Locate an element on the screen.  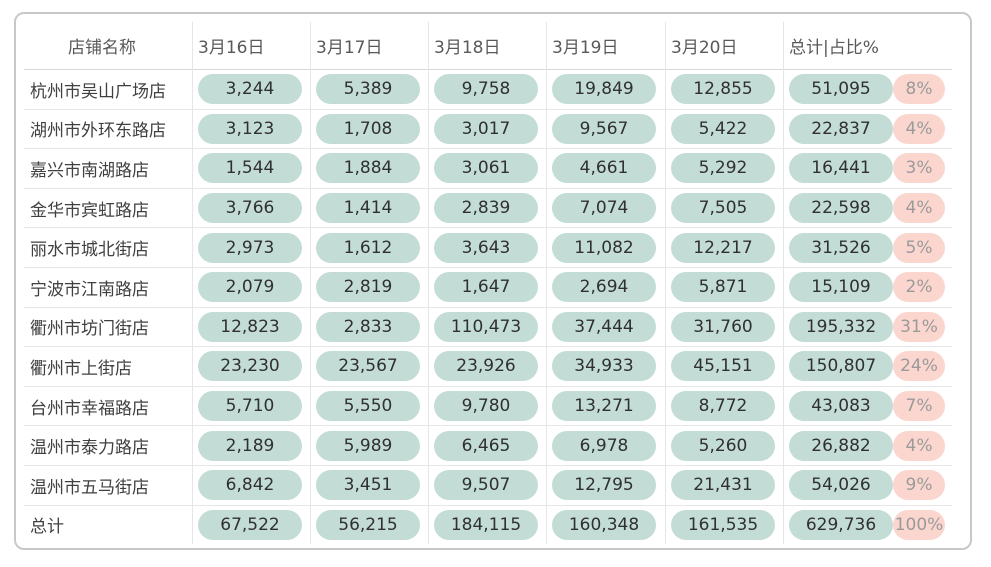
daily-sales-value: 13,271 is located at coordinates (604, 406).